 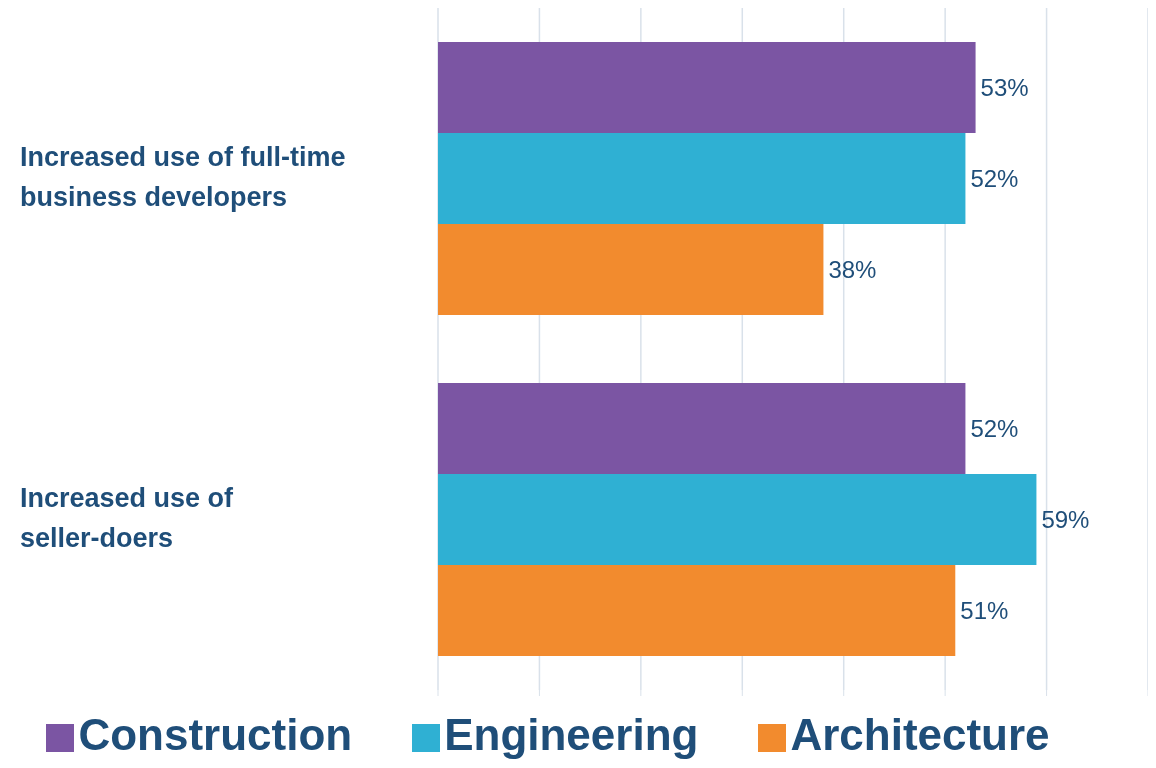 I want to click on data-label: 53%, so click(x=1004, y=88).